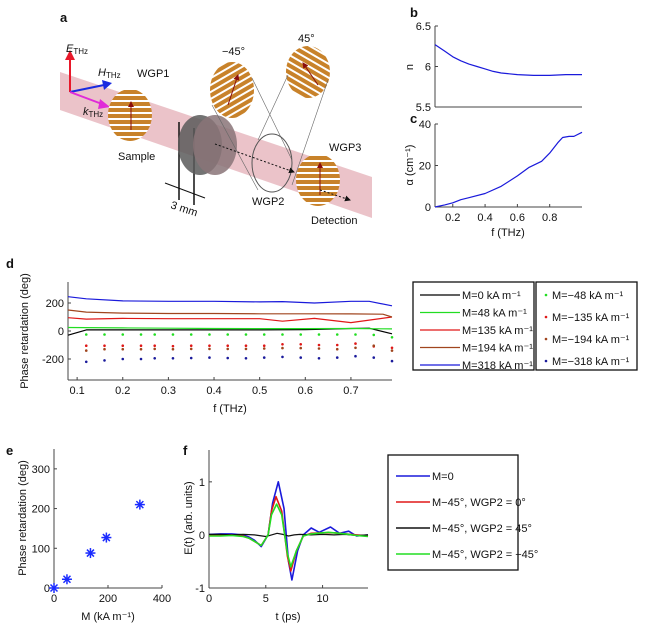 The height and width of the screenshot is (630, 651). What do you see at coordinates (453, 512) in the screenshot?
I see `legend-f` at bounding box center [453, 512].